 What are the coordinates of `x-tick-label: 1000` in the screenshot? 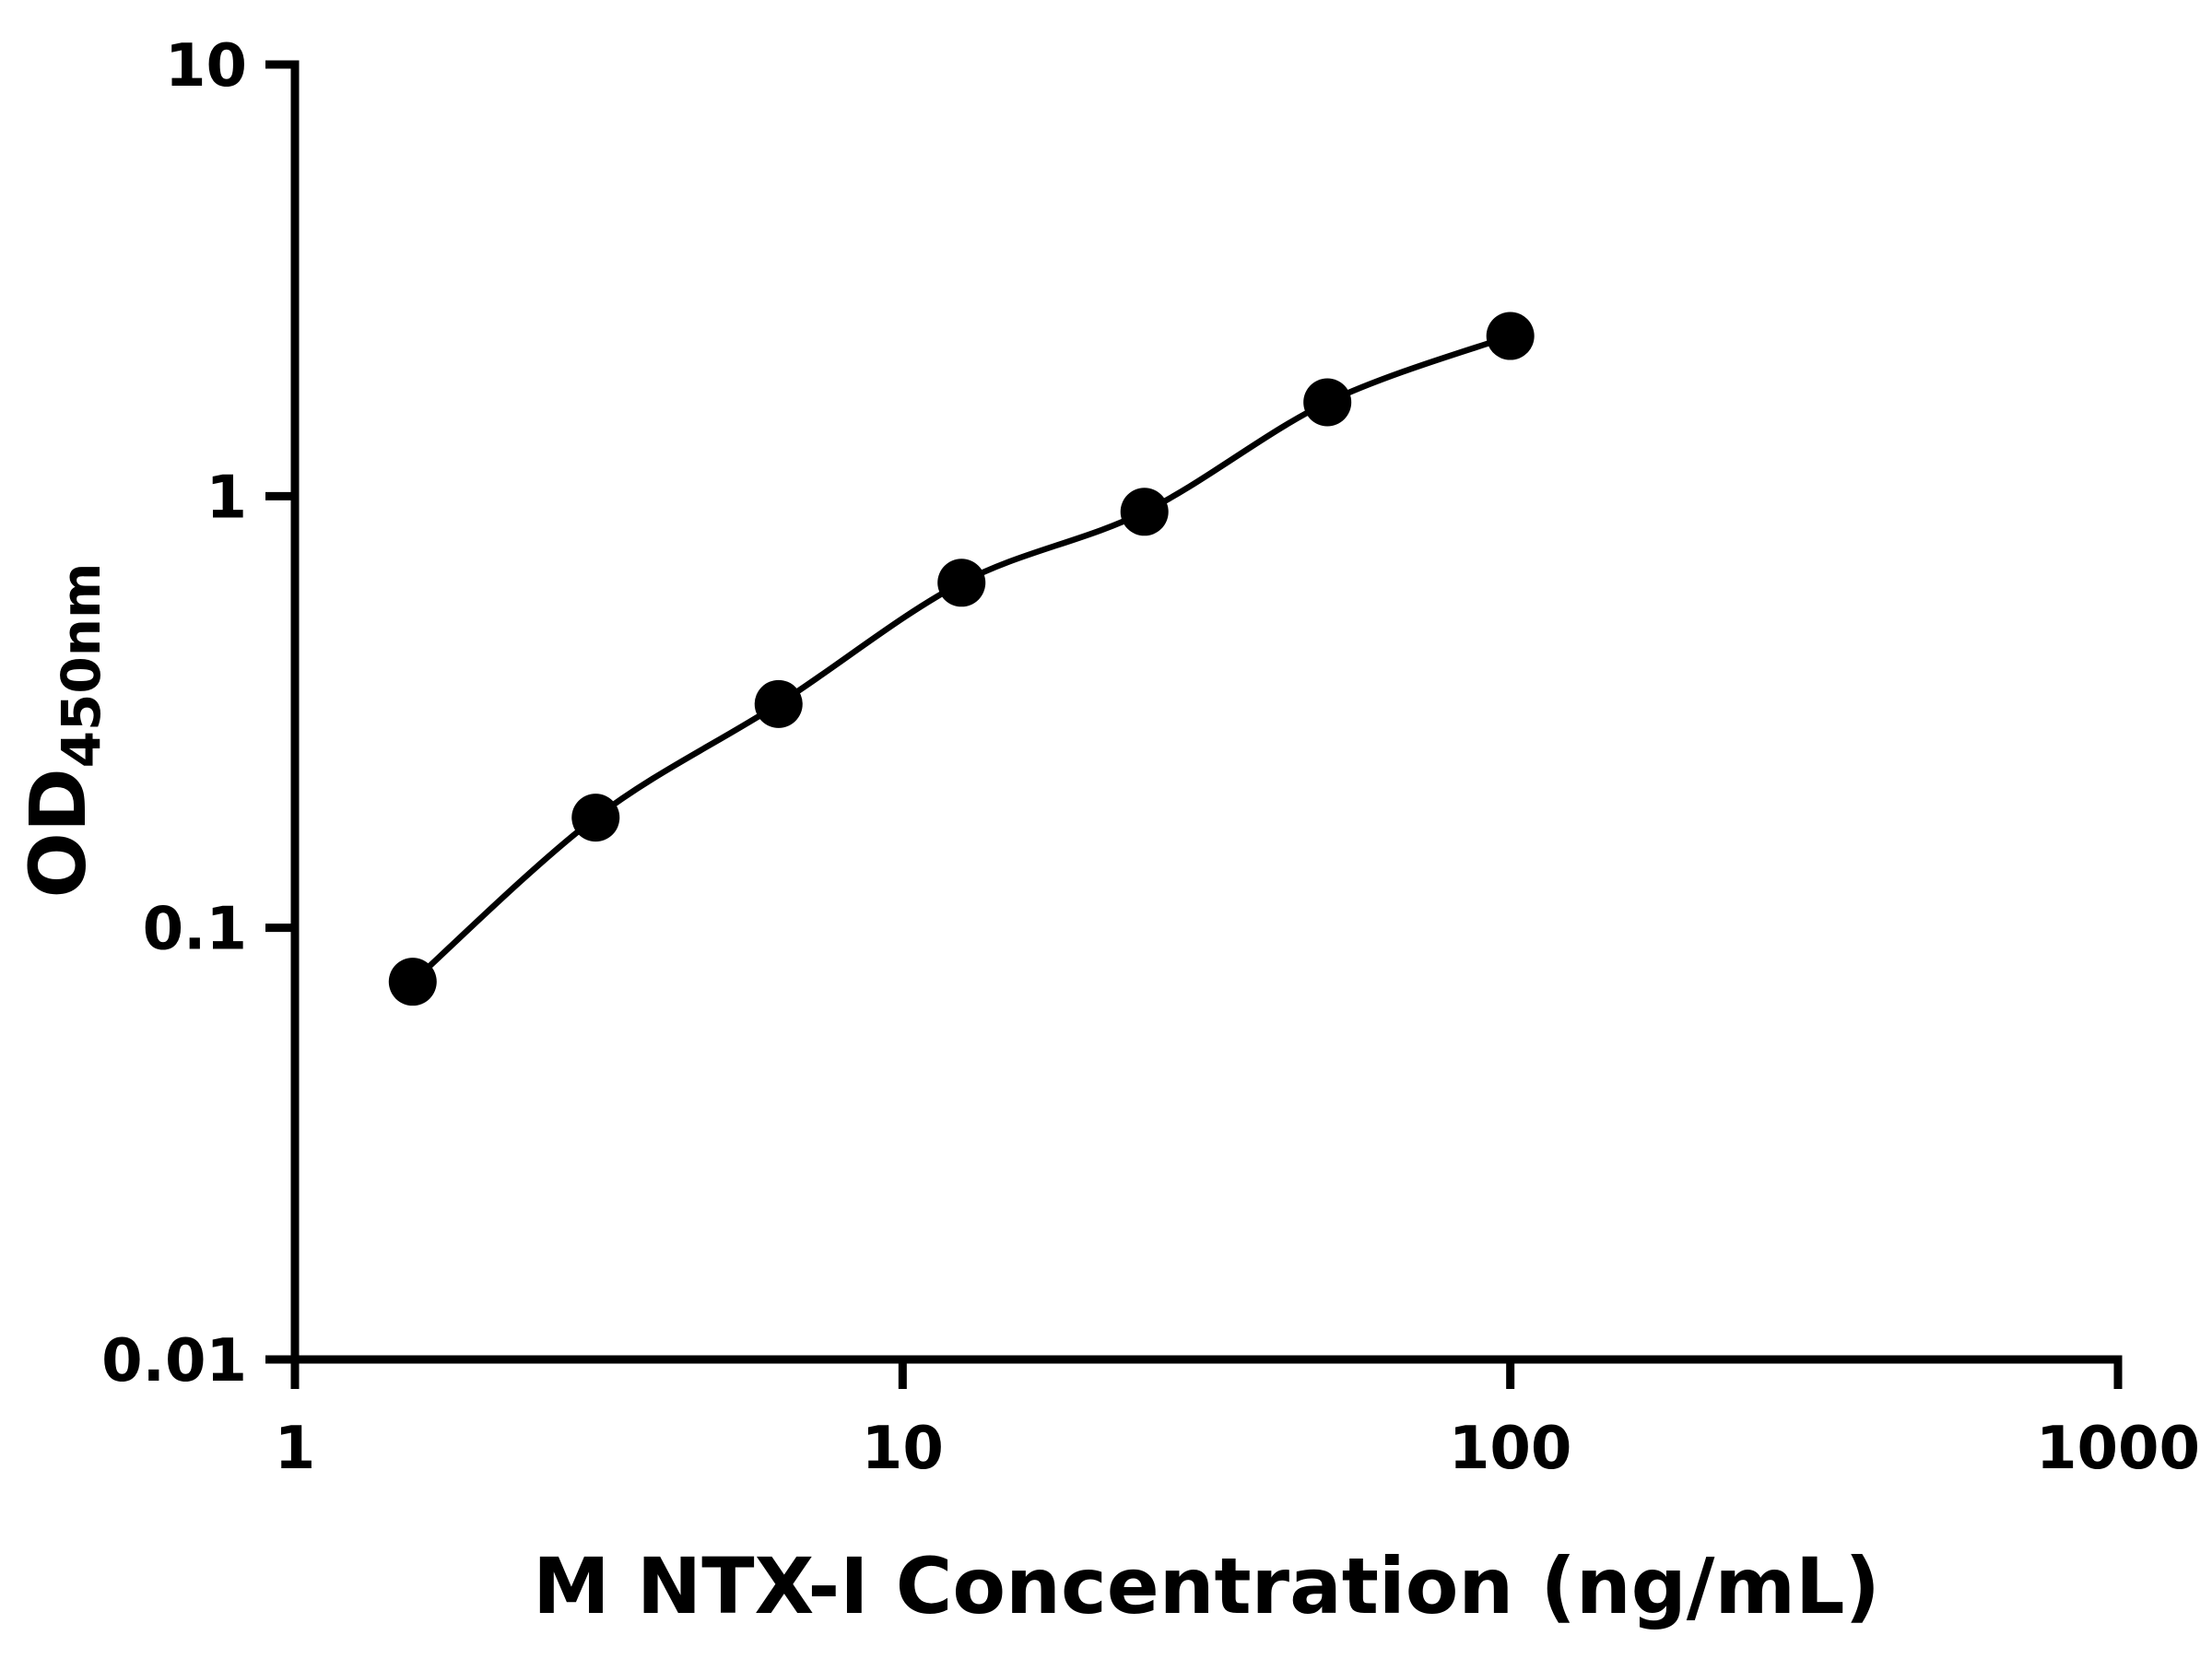 It's located at (2118, 1449).